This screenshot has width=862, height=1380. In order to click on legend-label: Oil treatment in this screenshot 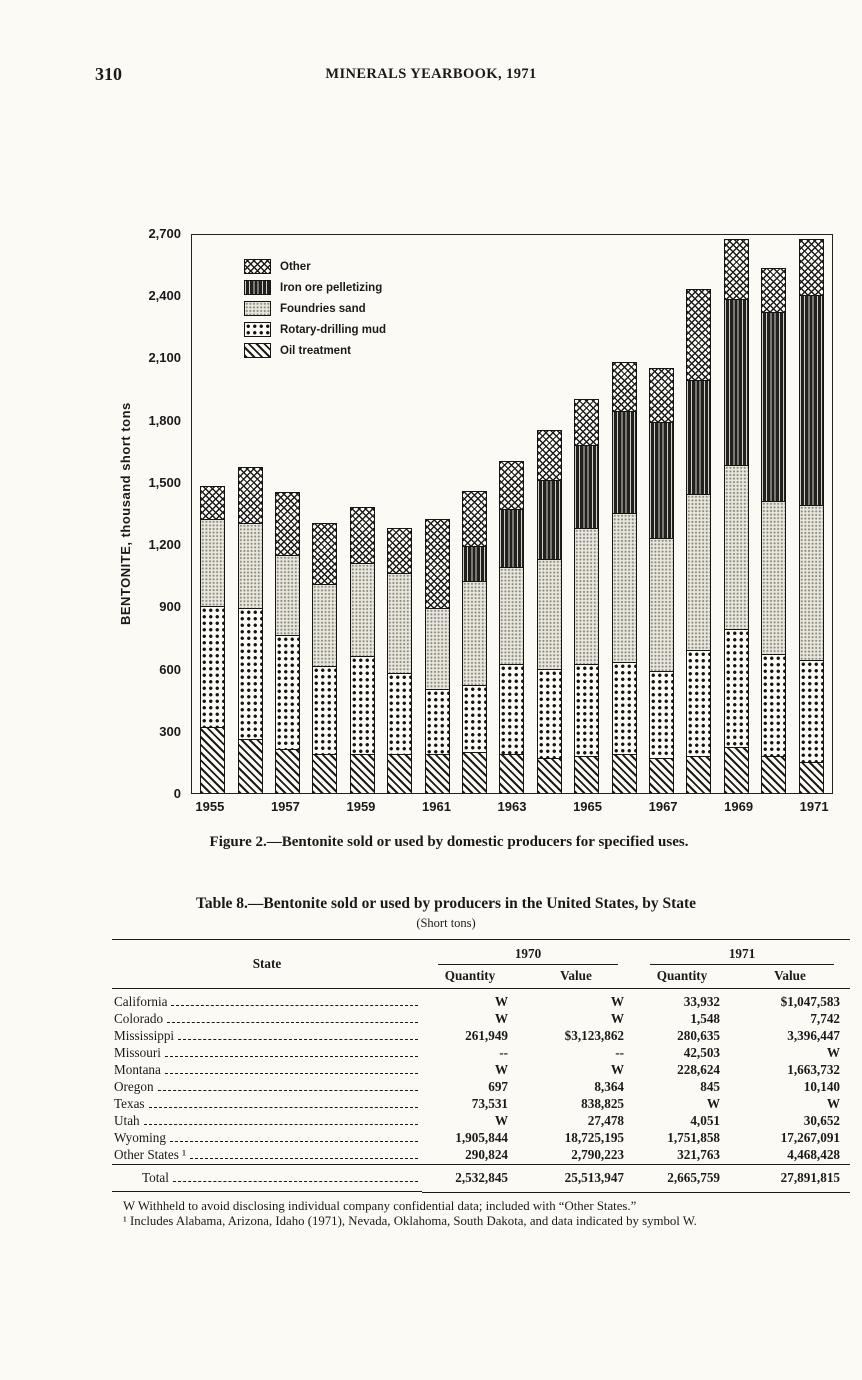, I will do `click(315, 350)`.